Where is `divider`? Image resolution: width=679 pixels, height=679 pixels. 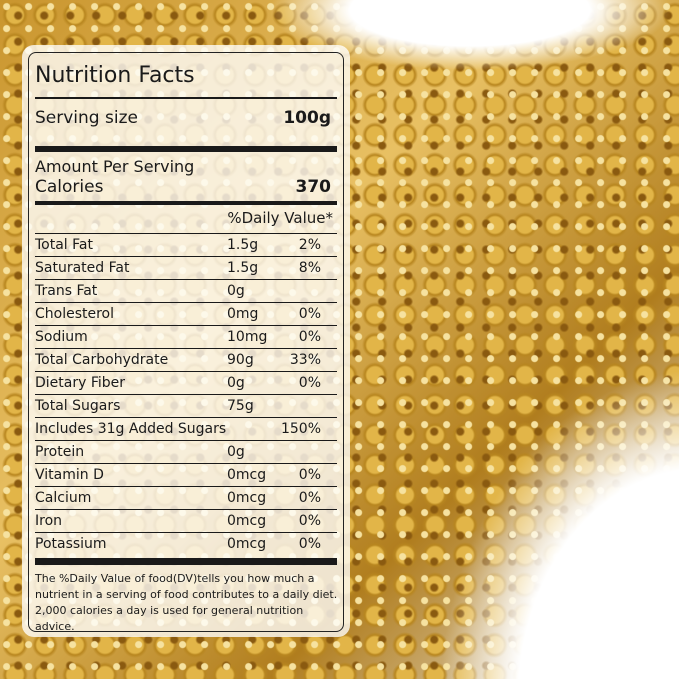 divider is located at coordinates (186, 98).